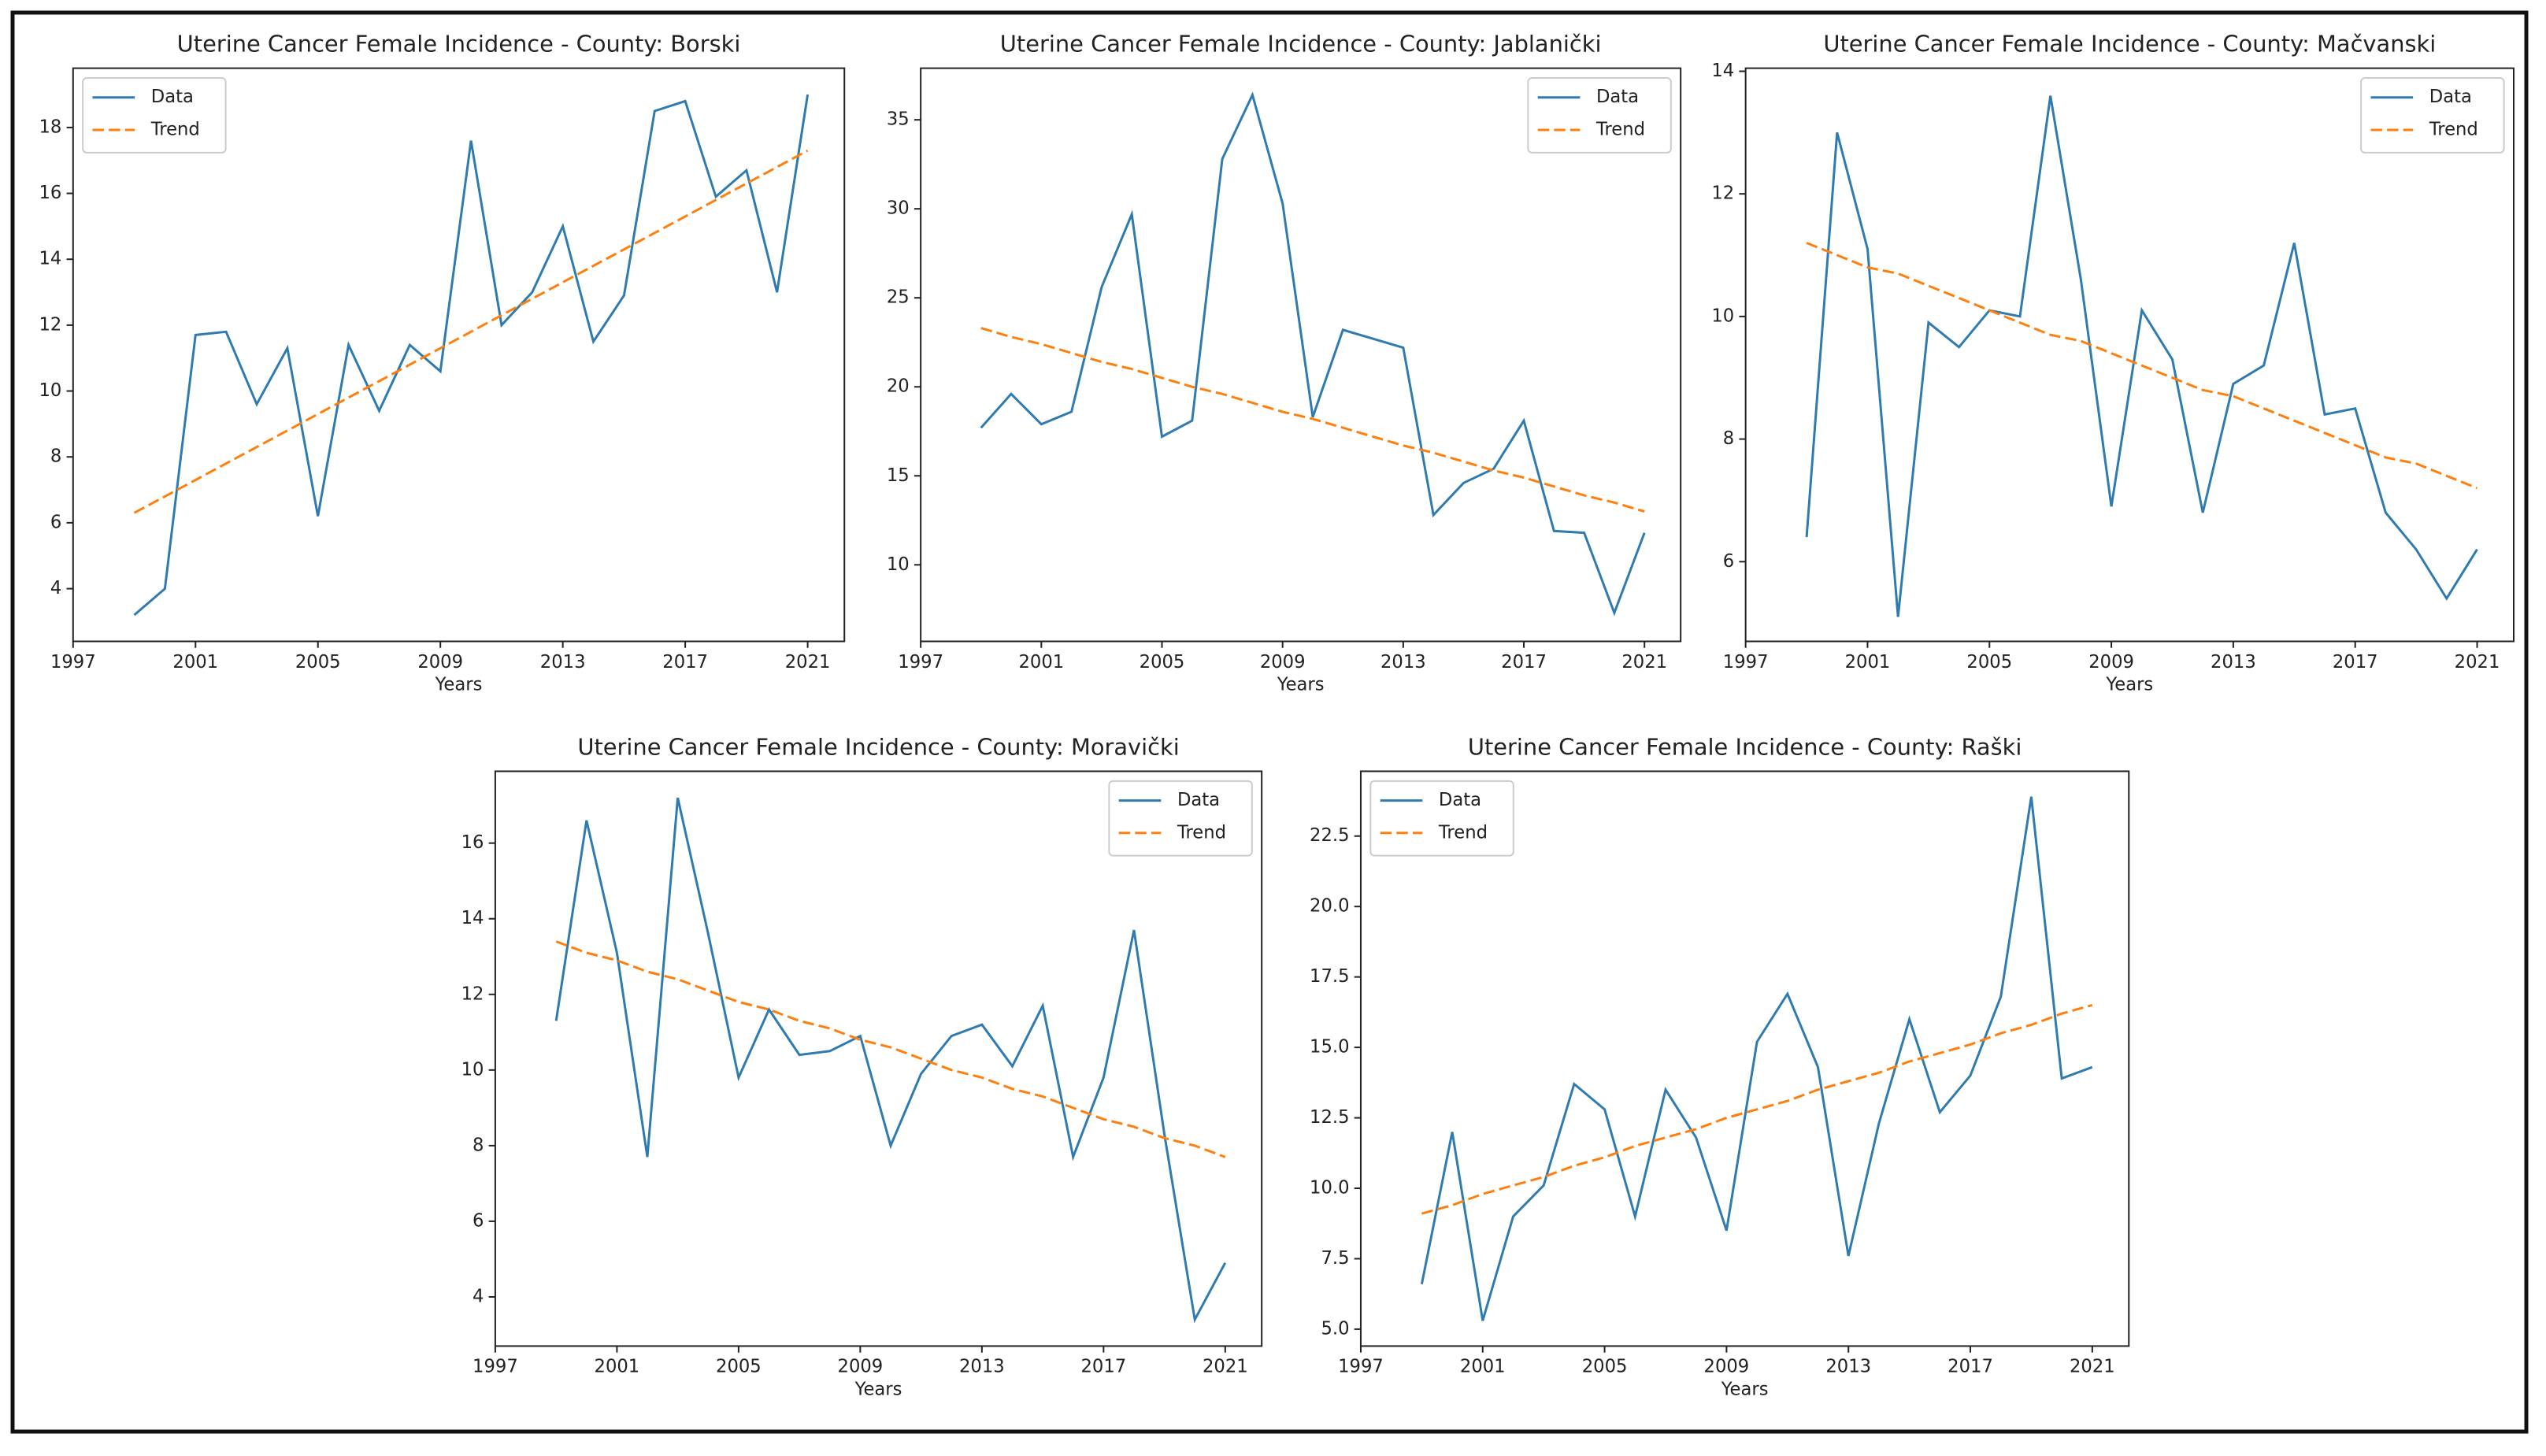 The height and width of the screenshot is (1456, 2546). What do you see at coordinates (899, 386) in the screenshot?
I see `y-tick-label: 20` at bounding box center [899, 386].